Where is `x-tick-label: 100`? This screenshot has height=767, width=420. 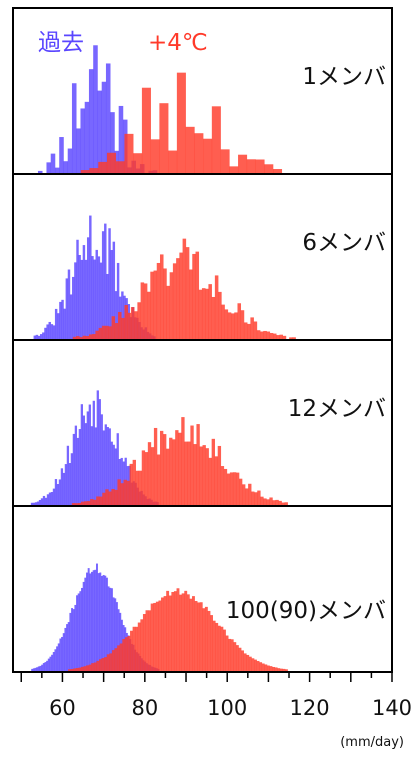
x-tick-label: 100 is located at coordinates (227, 708).